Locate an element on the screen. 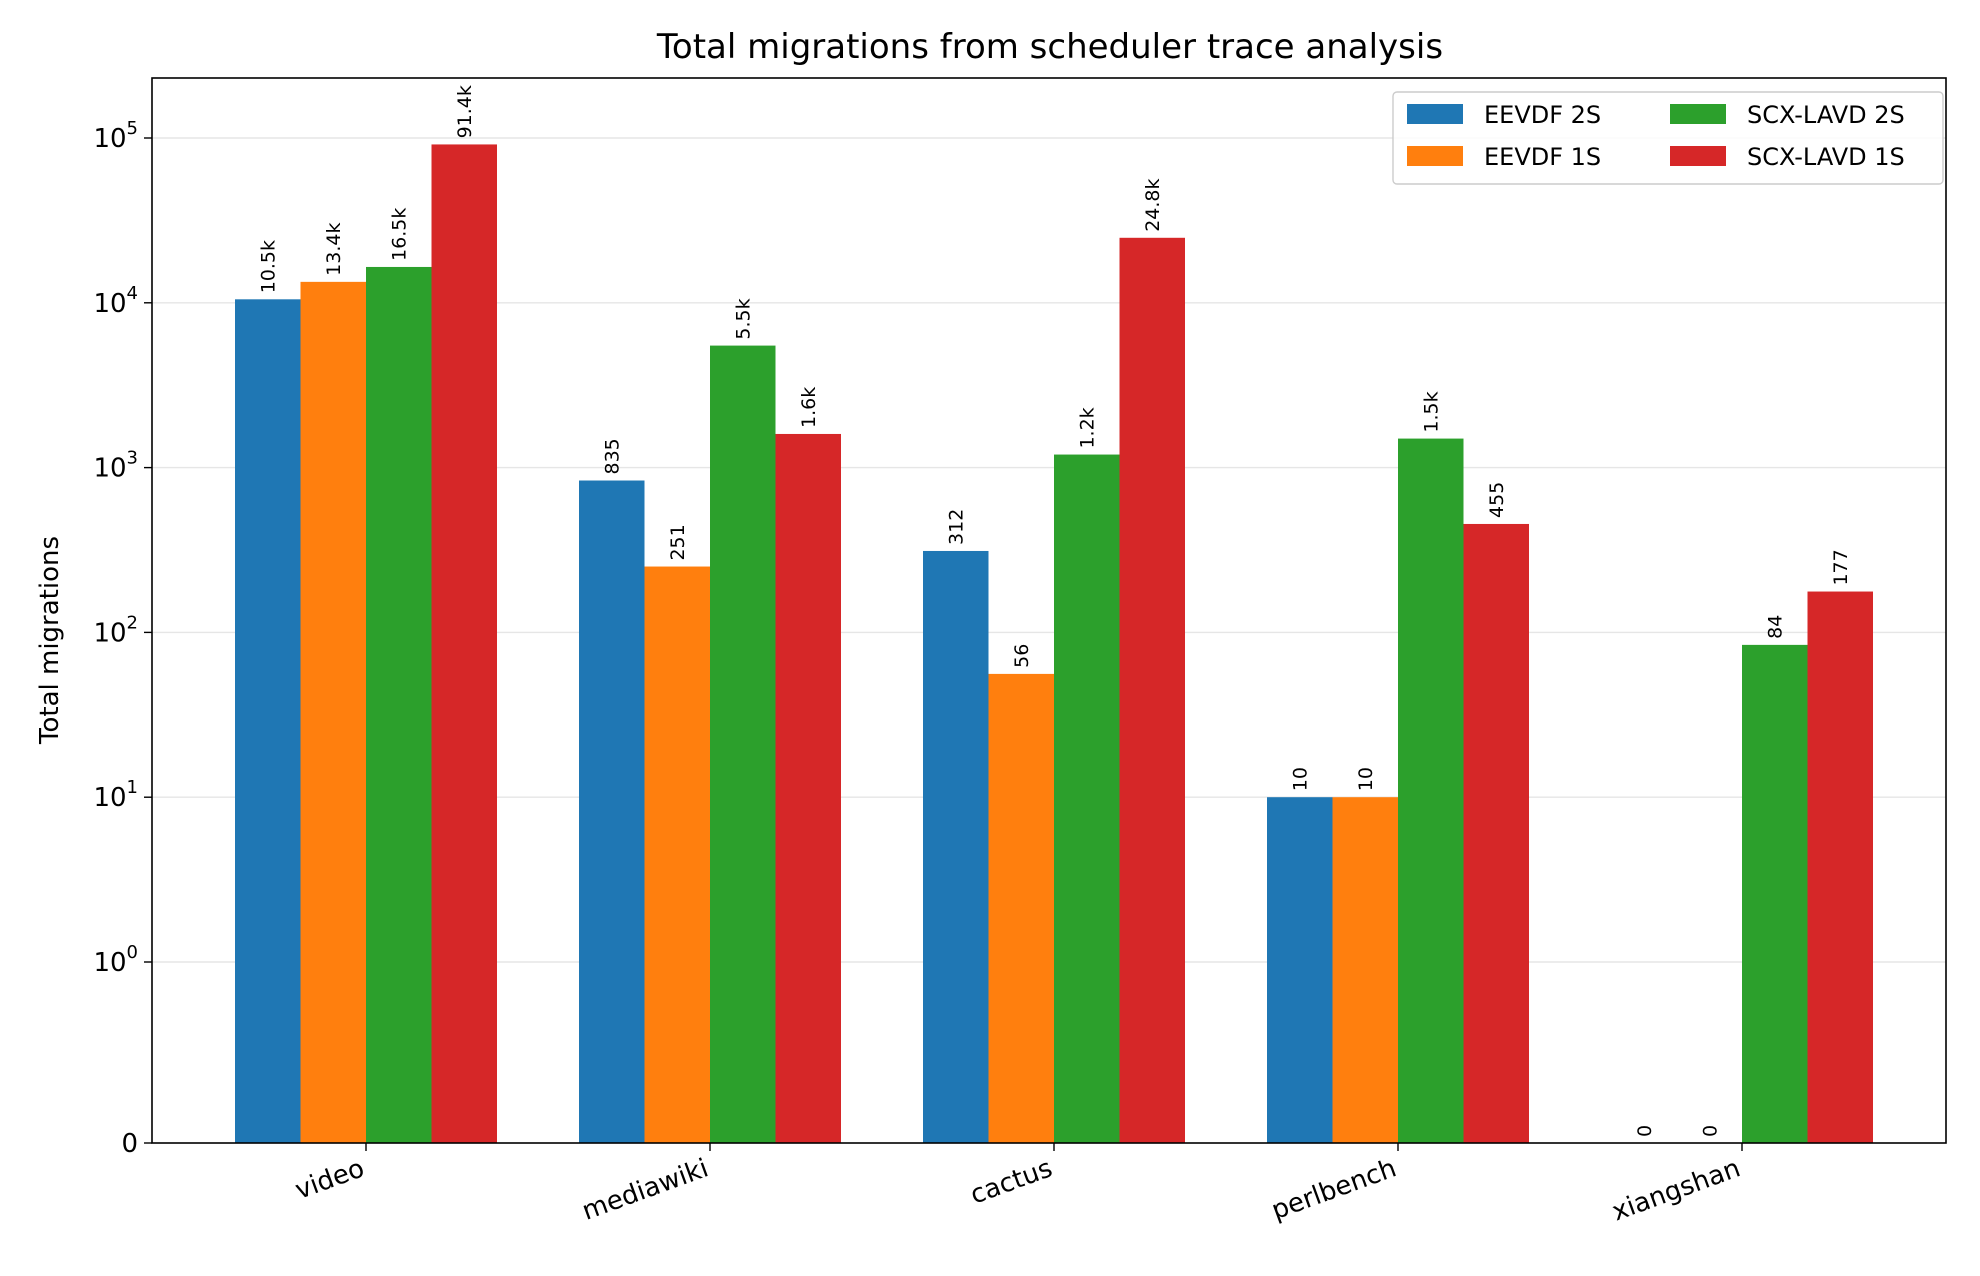 The width and height of the screenshot is (1980, 1276). data-label: 24.8k is located at coordinates (1153, 204).